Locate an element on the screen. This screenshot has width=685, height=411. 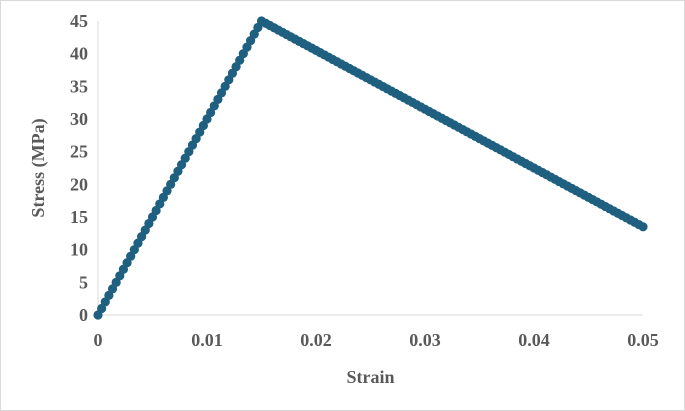
y-tick-labels: 0 5 10 15 20 25 30 35 40 45 is located at coordinates (79, 168).